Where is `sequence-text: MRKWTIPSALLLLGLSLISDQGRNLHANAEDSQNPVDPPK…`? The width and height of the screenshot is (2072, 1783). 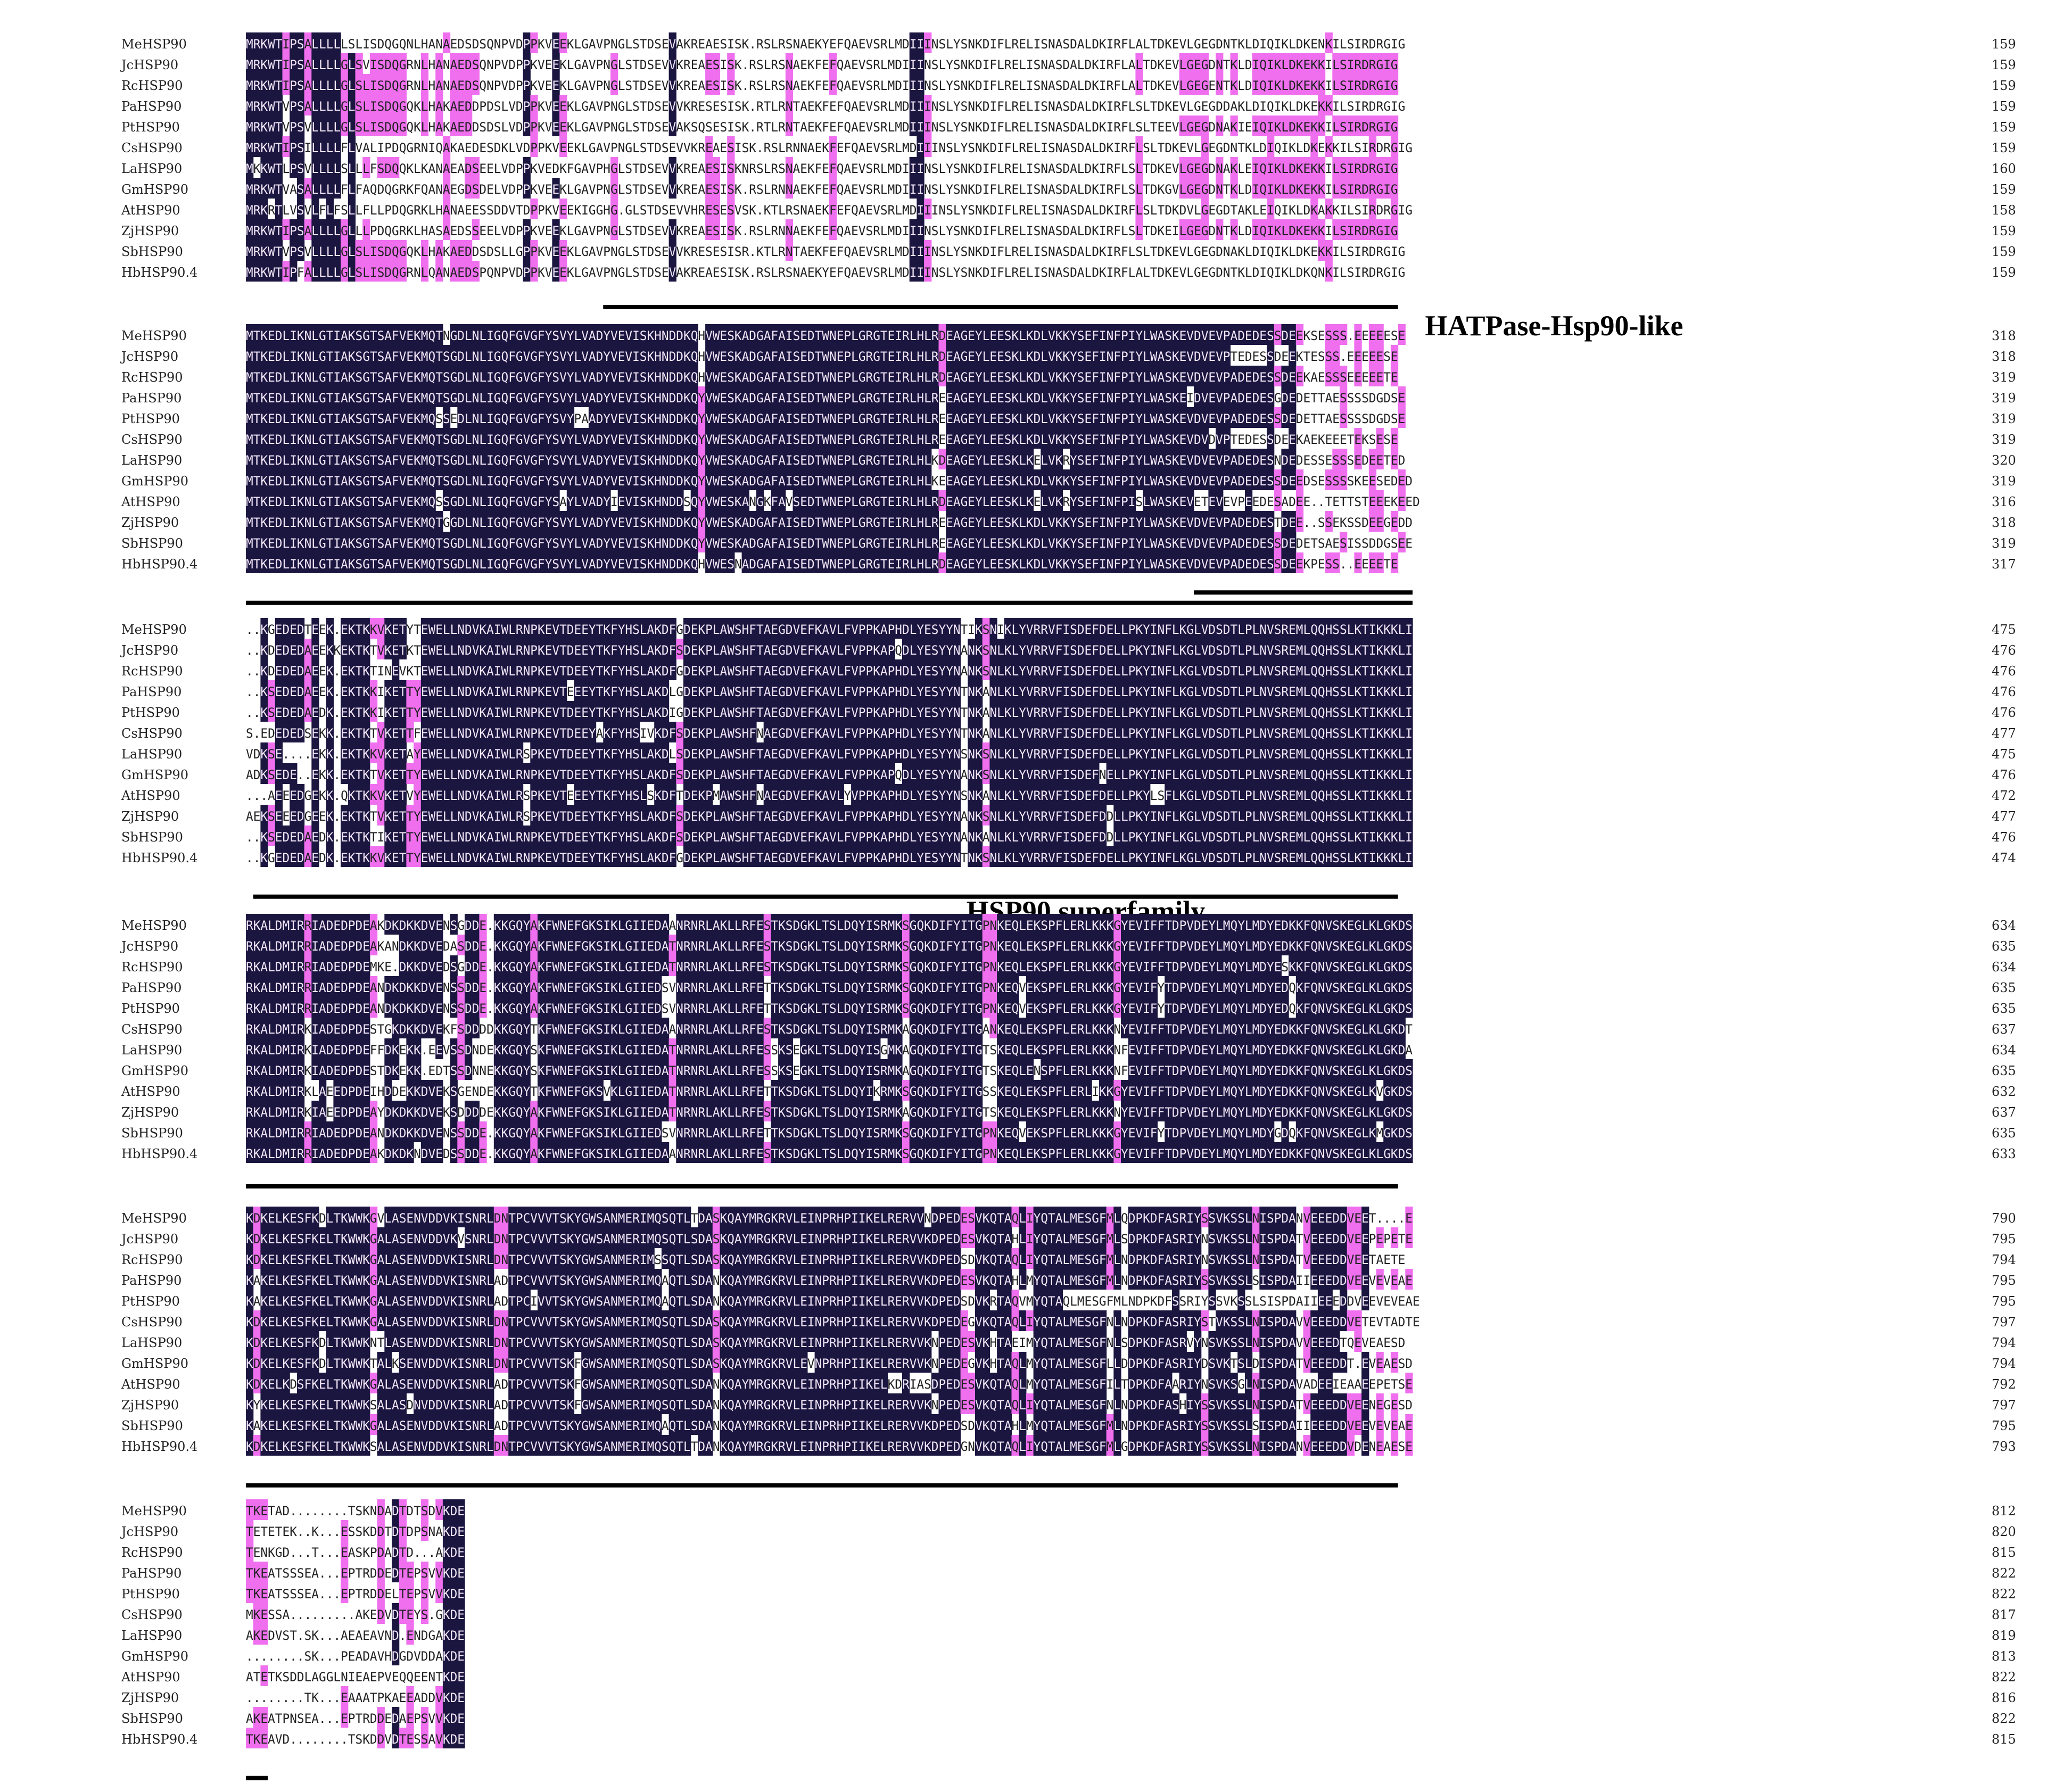
sequence-text: MRKWTIPSALLLLGLSLISDQGRNLHANAEDSQNPVDPPK… is located at coordinates (822, 85).